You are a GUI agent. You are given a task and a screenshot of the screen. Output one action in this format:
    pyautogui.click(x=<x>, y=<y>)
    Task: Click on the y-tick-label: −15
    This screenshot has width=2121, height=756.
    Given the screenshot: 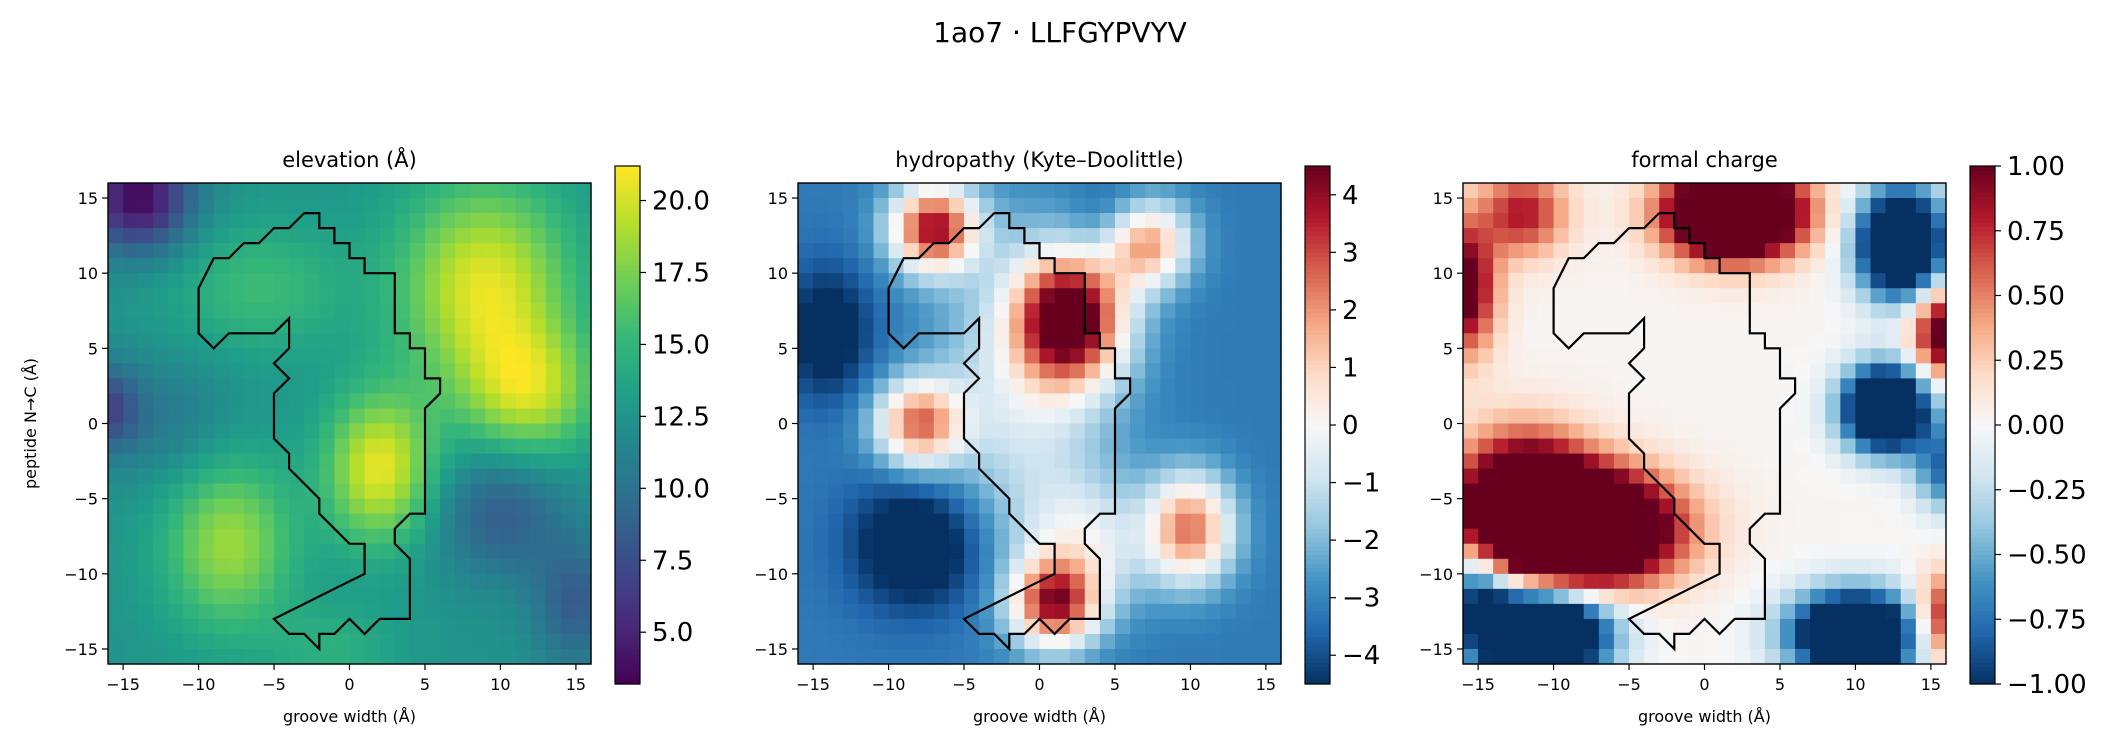 What is the action you would take?
    pyautogui.click(x=81, y=649)
    